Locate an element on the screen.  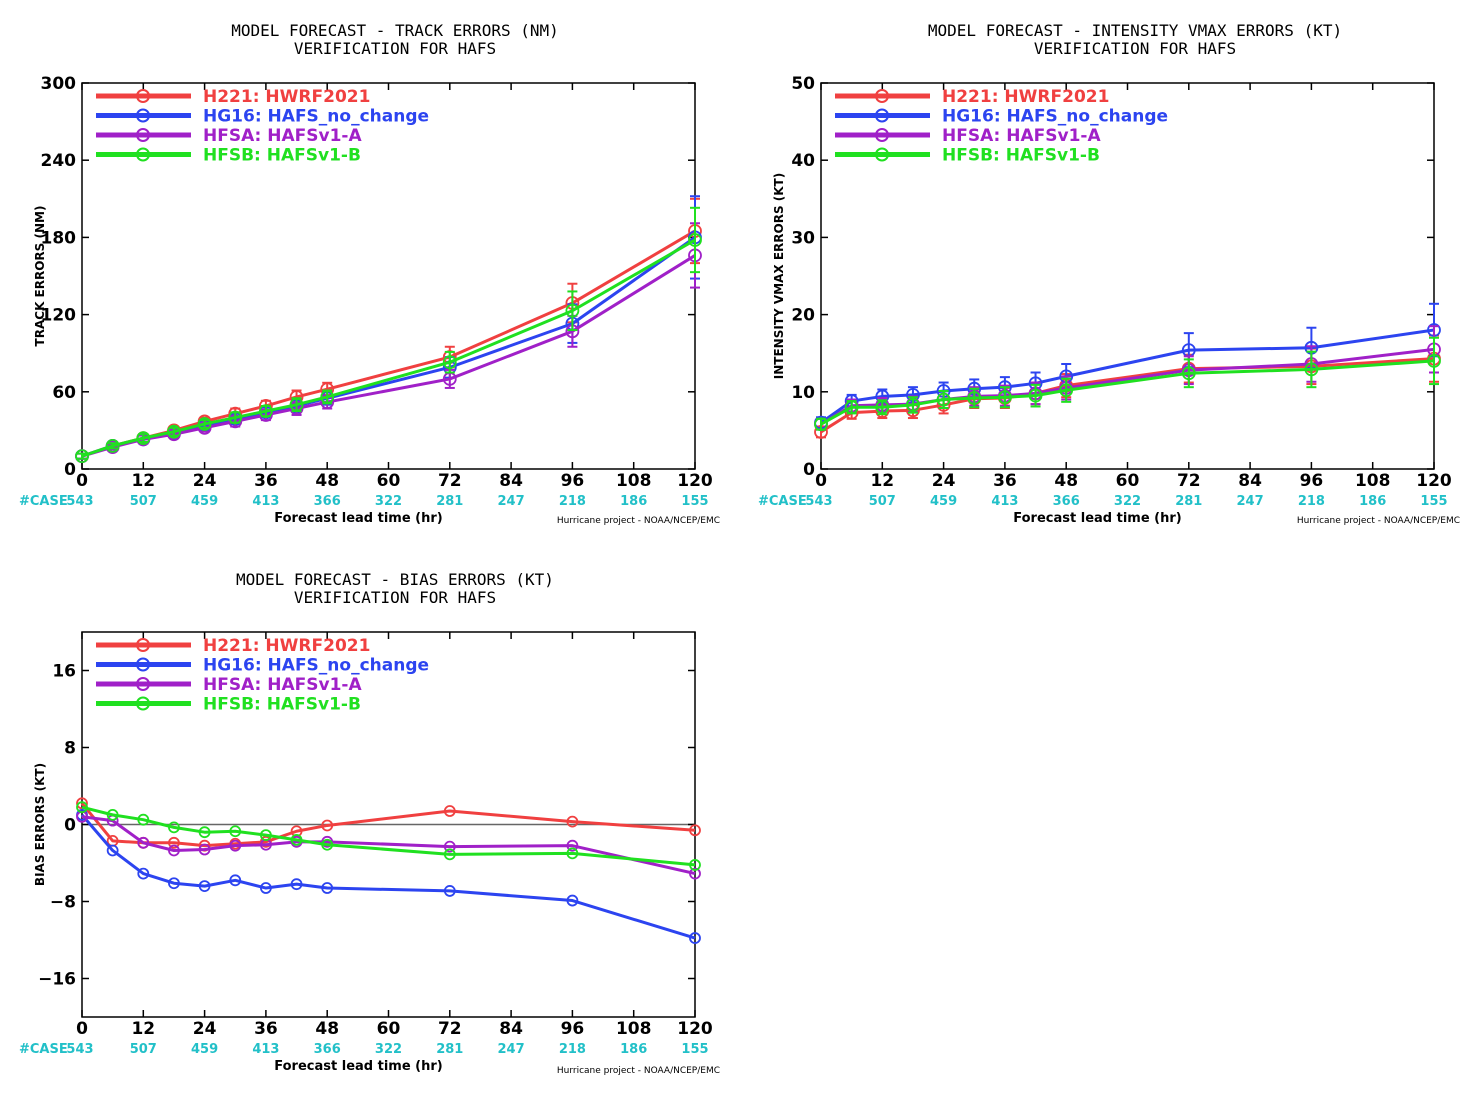
chart-1-x-tick-label: 72 is located at coordinates (450, 481).